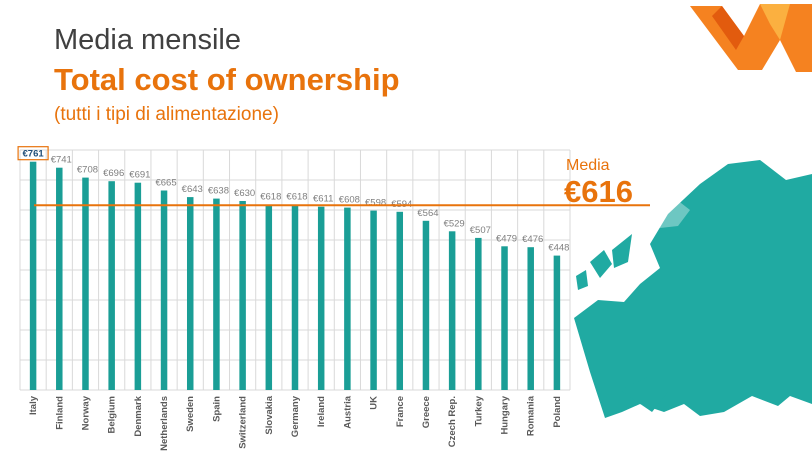 Image resolution: width=812 pixels, height=473 pixels. What do you see at coordinates (454, 223) in the screenshot?
I see `data-label: €529` at bounding box center [454, 223].